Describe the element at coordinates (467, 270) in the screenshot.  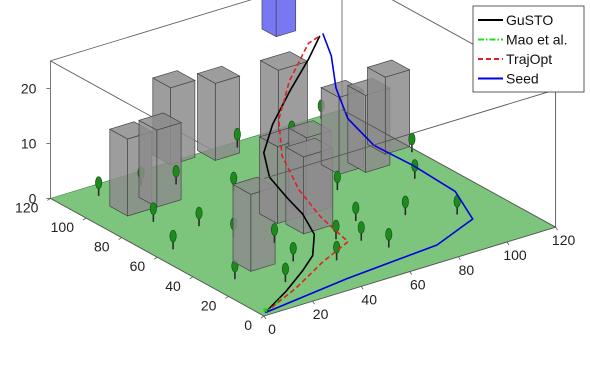
I see `x-tick-label: 80` at that location.